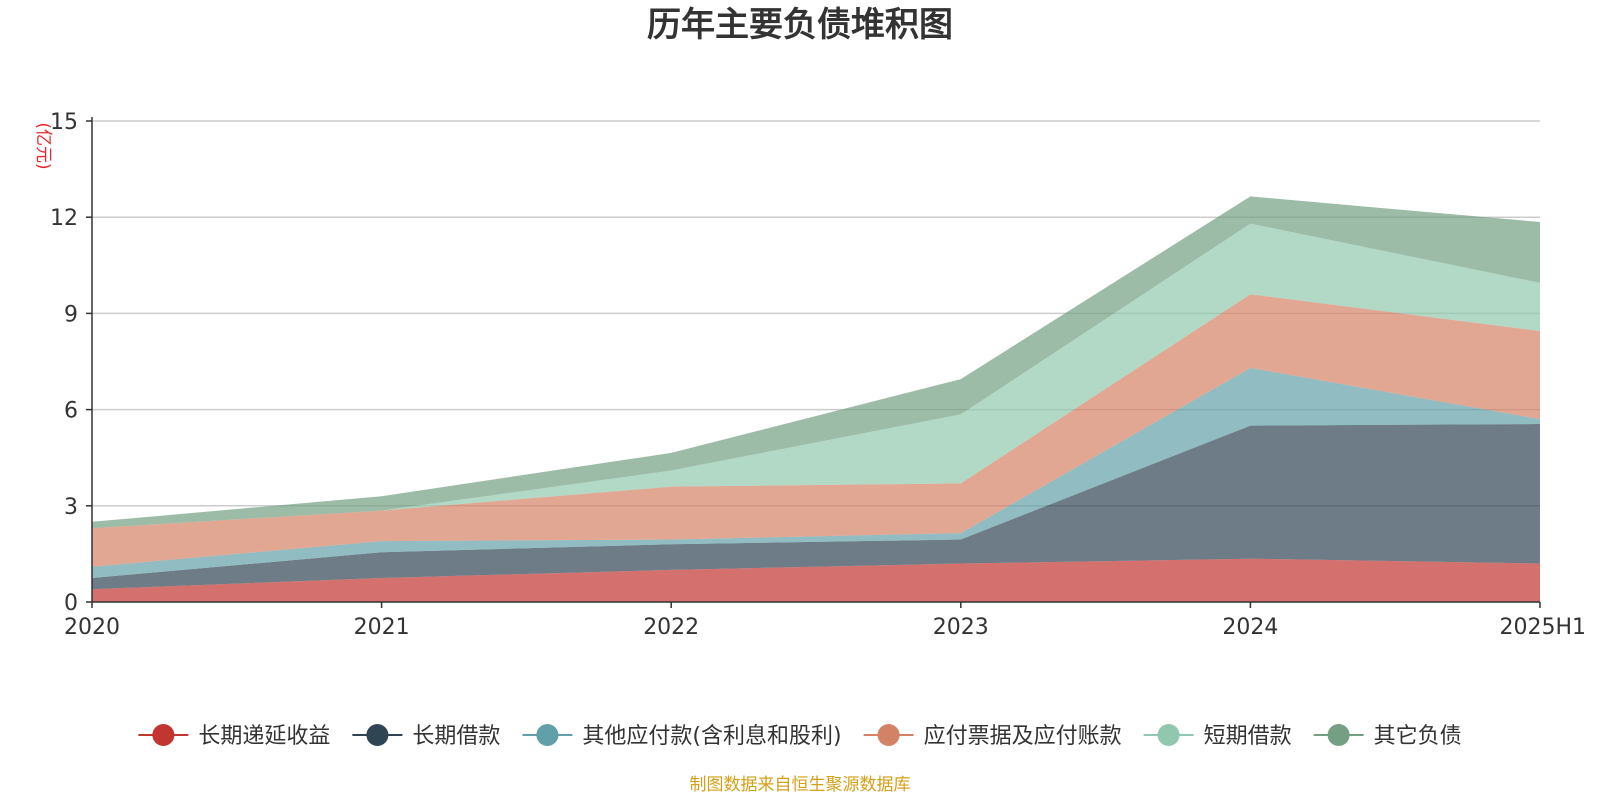 The height and width of the screenshot is (800, 1600). What do you see at coordinates (92, 627) in the screenshot?
I see `x-tick-label: 2020` at bounding box center [92, 627].